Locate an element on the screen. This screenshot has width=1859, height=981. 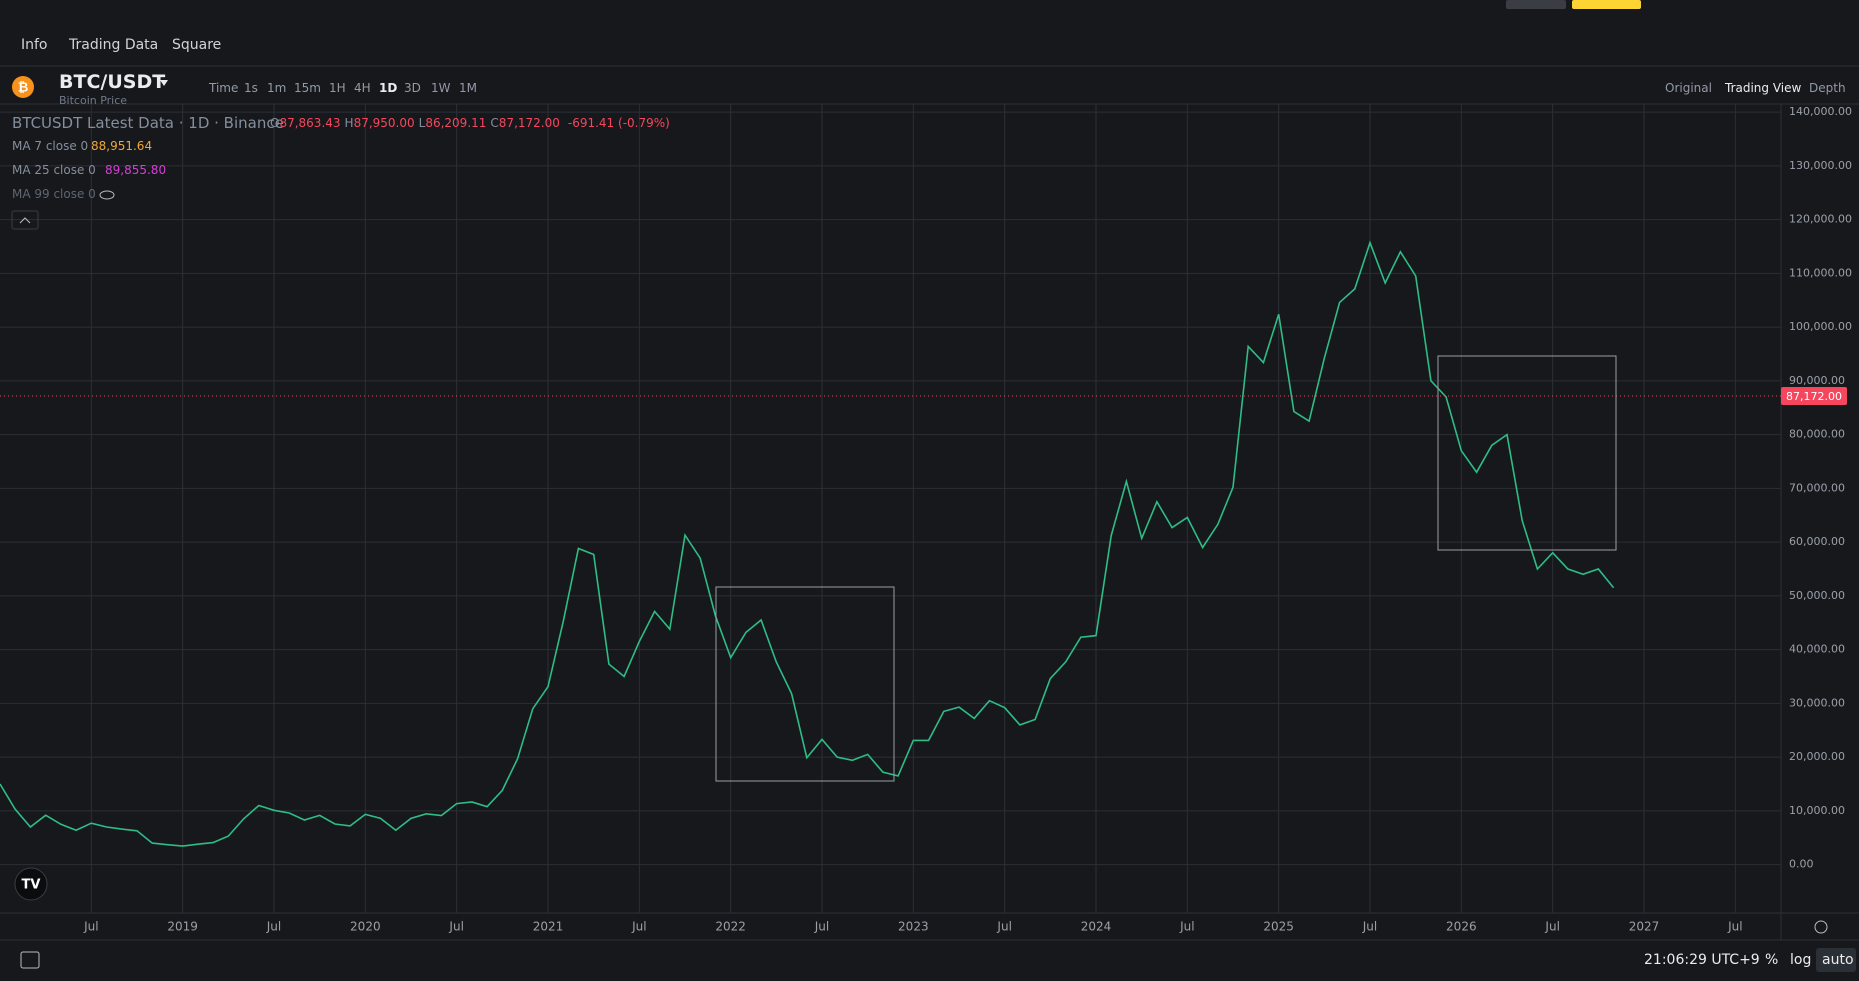
coin-icon-glyph: ₿ is located at coordinates (23, 88).